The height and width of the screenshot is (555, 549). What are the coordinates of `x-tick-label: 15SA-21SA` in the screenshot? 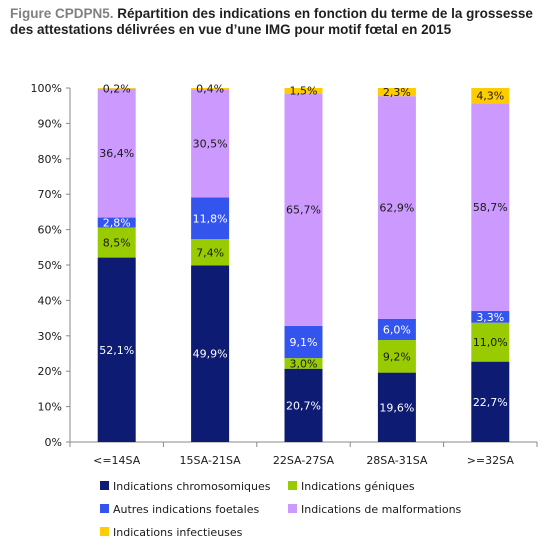 It's located at (211, 460).